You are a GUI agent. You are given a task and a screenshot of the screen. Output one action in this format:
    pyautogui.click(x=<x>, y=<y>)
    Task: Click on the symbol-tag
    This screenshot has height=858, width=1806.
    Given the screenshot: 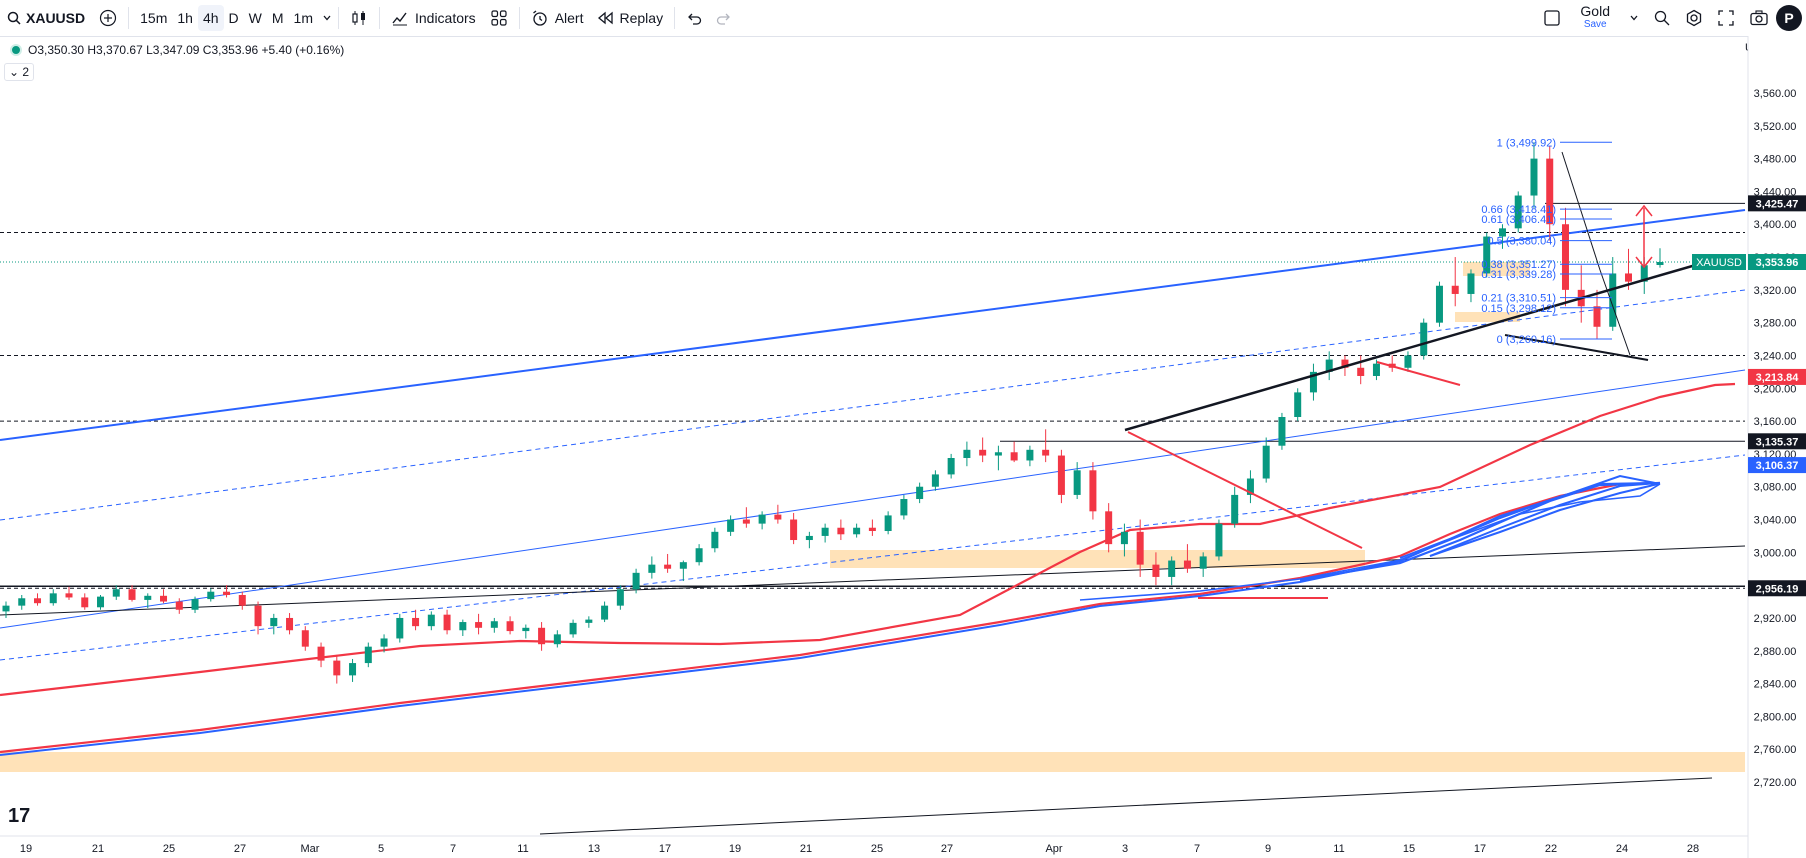 What is the action you would take?
    pyautogui.click(x=1719, y=262)
    